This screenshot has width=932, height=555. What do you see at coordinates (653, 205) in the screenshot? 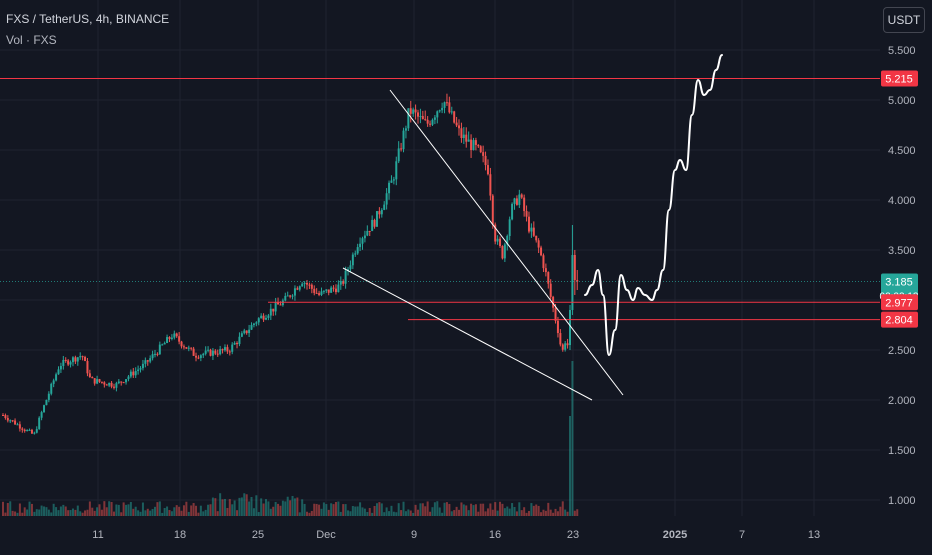
I see `projection-path` at bounding box center [653, 205].